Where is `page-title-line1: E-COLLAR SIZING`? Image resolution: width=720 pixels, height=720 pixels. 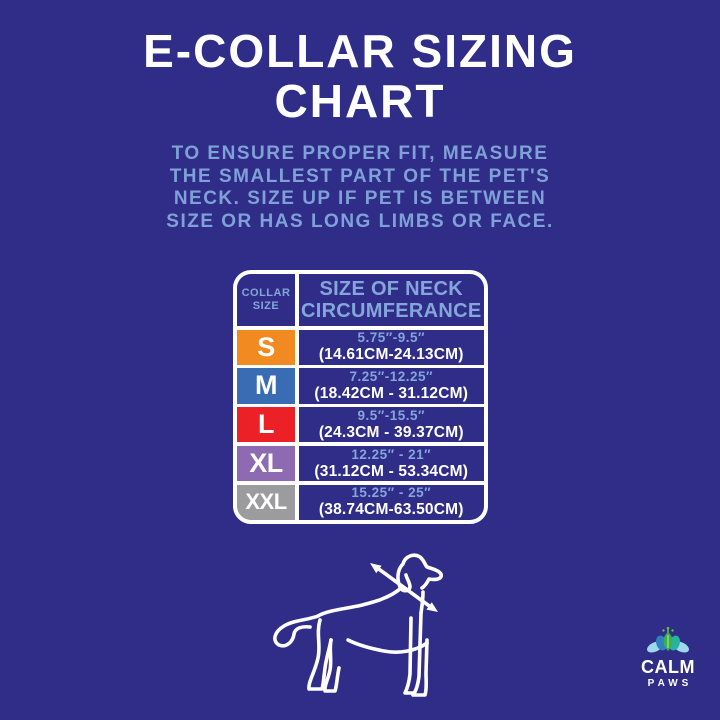 page-title-line1: E-COLLAR SIZING is located at coordinates (360, 51).